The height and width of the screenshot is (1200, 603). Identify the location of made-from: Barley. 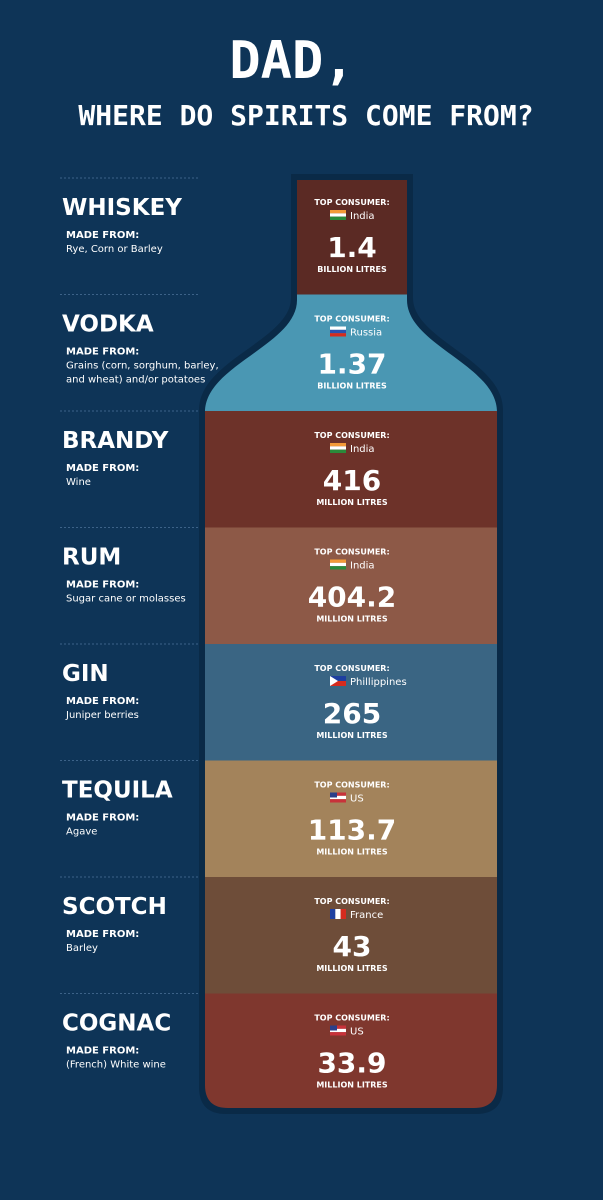
(82, 948).